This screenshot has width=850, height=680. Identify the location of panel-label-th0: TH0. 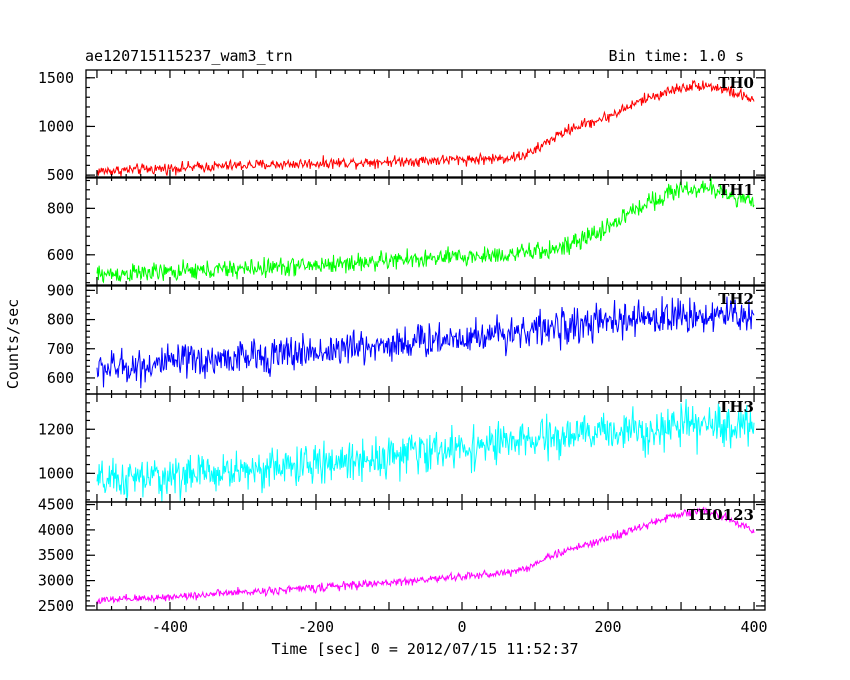
(736, 83).